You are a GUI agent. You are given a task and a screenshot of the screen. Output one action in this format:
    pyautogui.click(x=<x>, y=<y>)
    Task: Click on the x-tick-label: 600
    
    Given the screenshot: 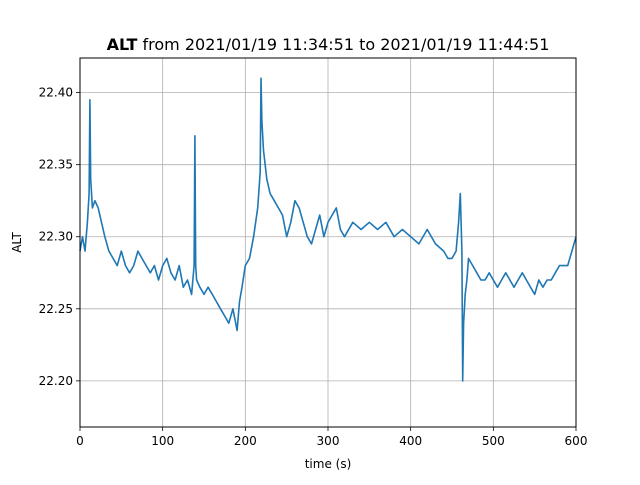 What is the action you would take?
    pyautogui.click(x=576, y=441)
    